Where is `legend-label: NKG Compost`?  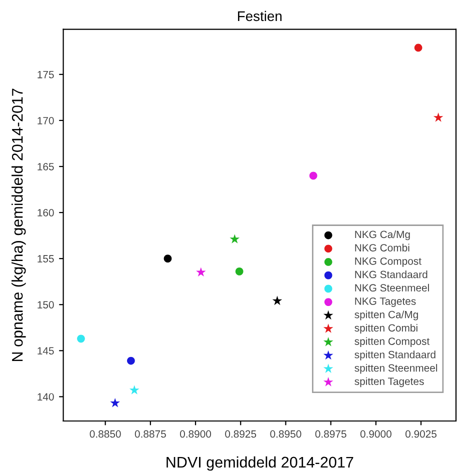
legend-label: NKG Compost is located at coordinates (388, 262).